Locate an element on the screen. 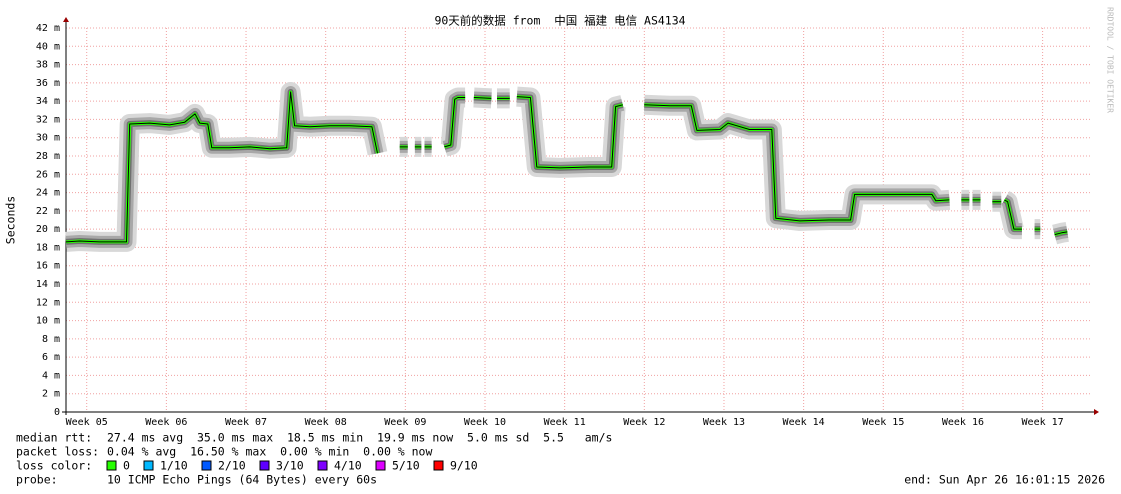  y-axis-label: Seconds is located at coordinates (11, 220).